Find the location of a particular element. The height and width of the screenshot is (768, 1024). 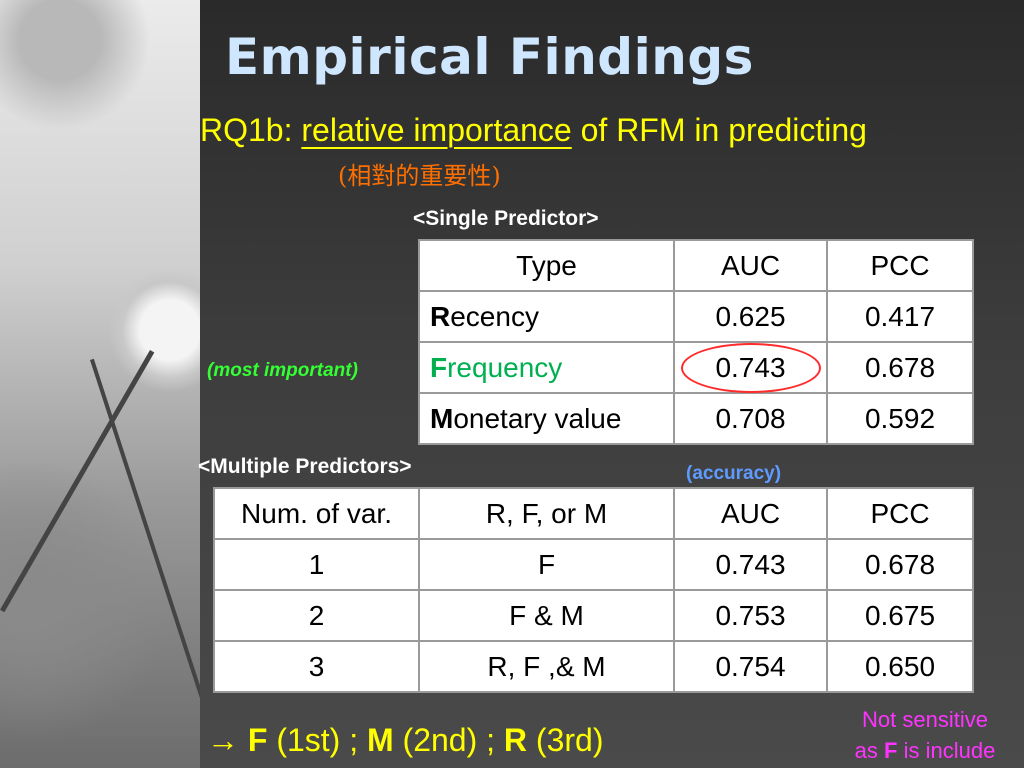

rank-first-letter: F is located at coordinates (257, 740).